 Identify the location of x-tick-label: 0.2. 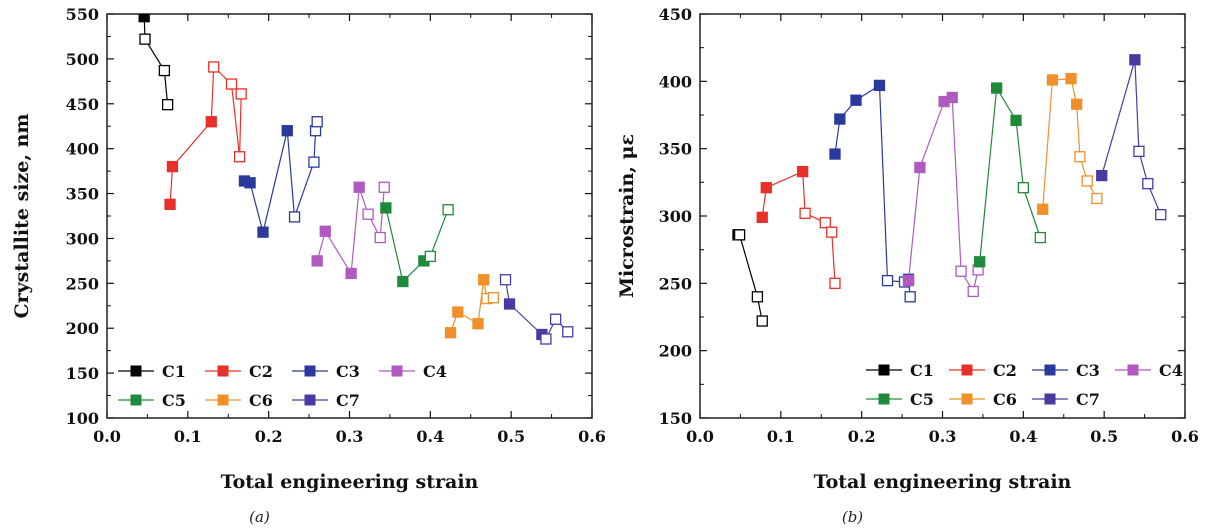
(269, 436).